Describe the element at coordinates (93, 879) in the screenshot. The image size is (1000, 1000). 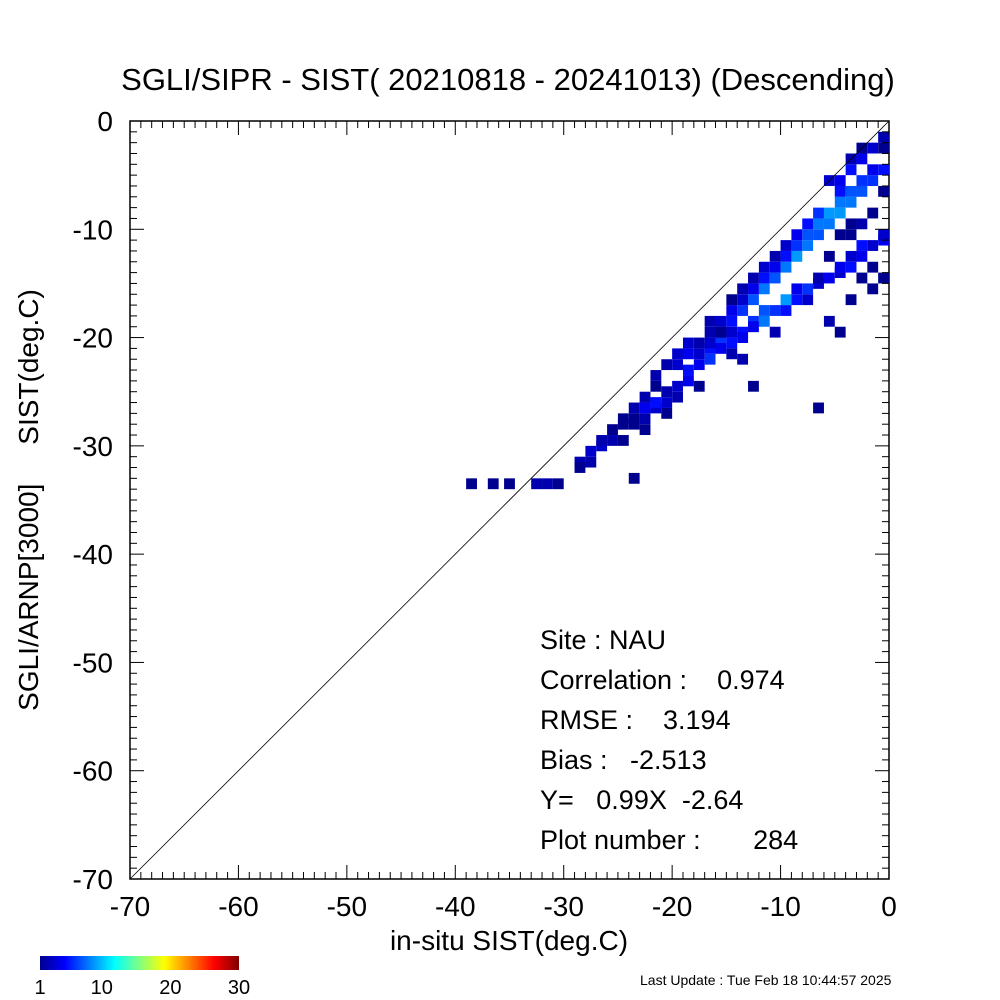
I see `y-tick-label: -70` at that location.